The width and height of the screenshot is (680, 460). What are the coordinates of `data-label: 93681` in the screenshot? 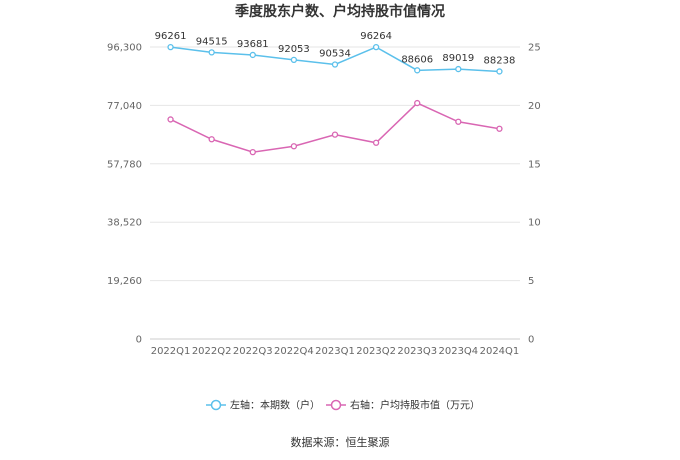 It's located at (253, 44).